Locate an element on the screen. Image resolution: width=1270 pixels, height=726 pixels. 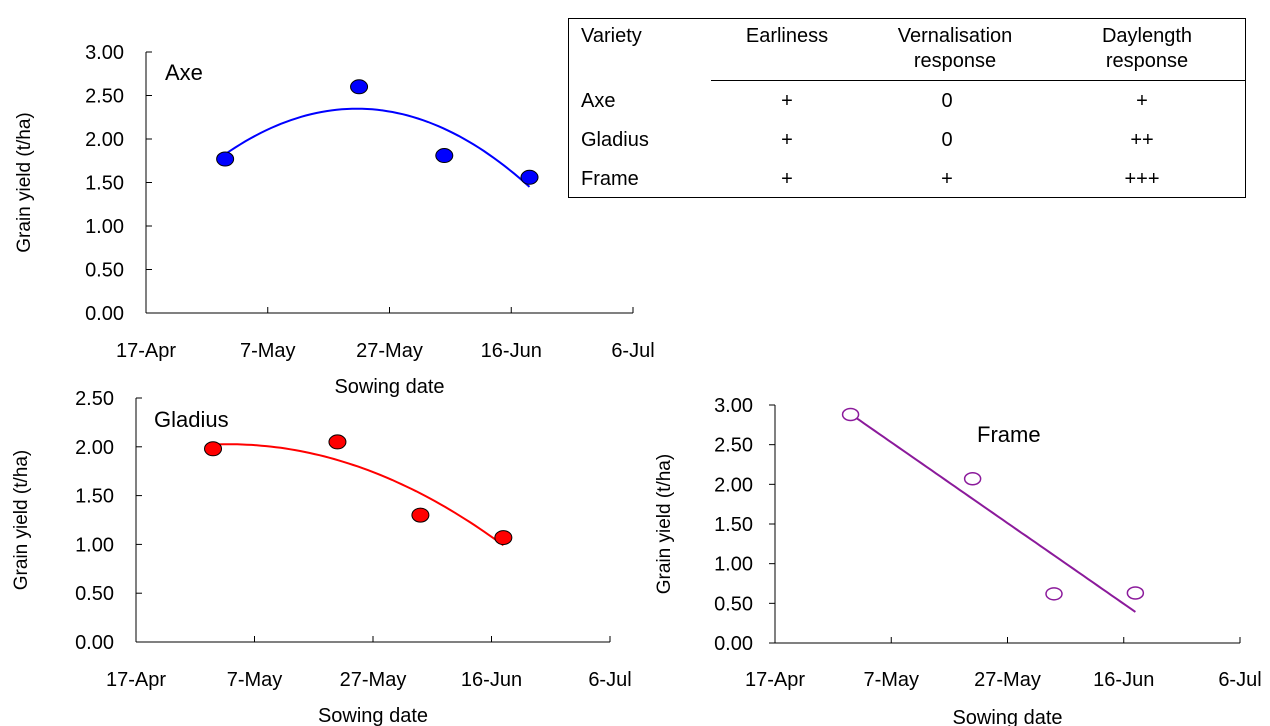
table-cell-daylength: ++ is located at coordinates (1142, 140).